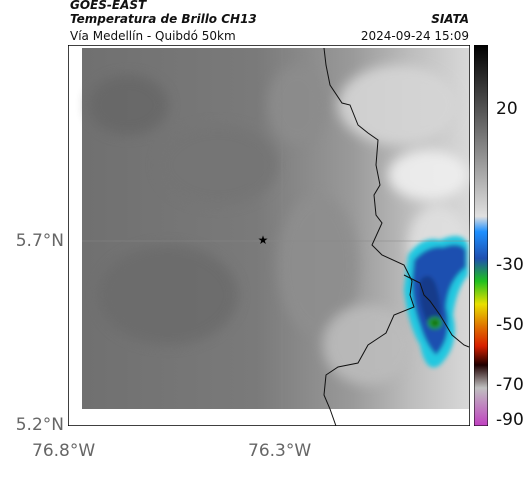 Image resolution: width=526 pixels, height=491 pixels. I want to click on product-title: Temperatura de Brillo CH13, so click(163, 19).